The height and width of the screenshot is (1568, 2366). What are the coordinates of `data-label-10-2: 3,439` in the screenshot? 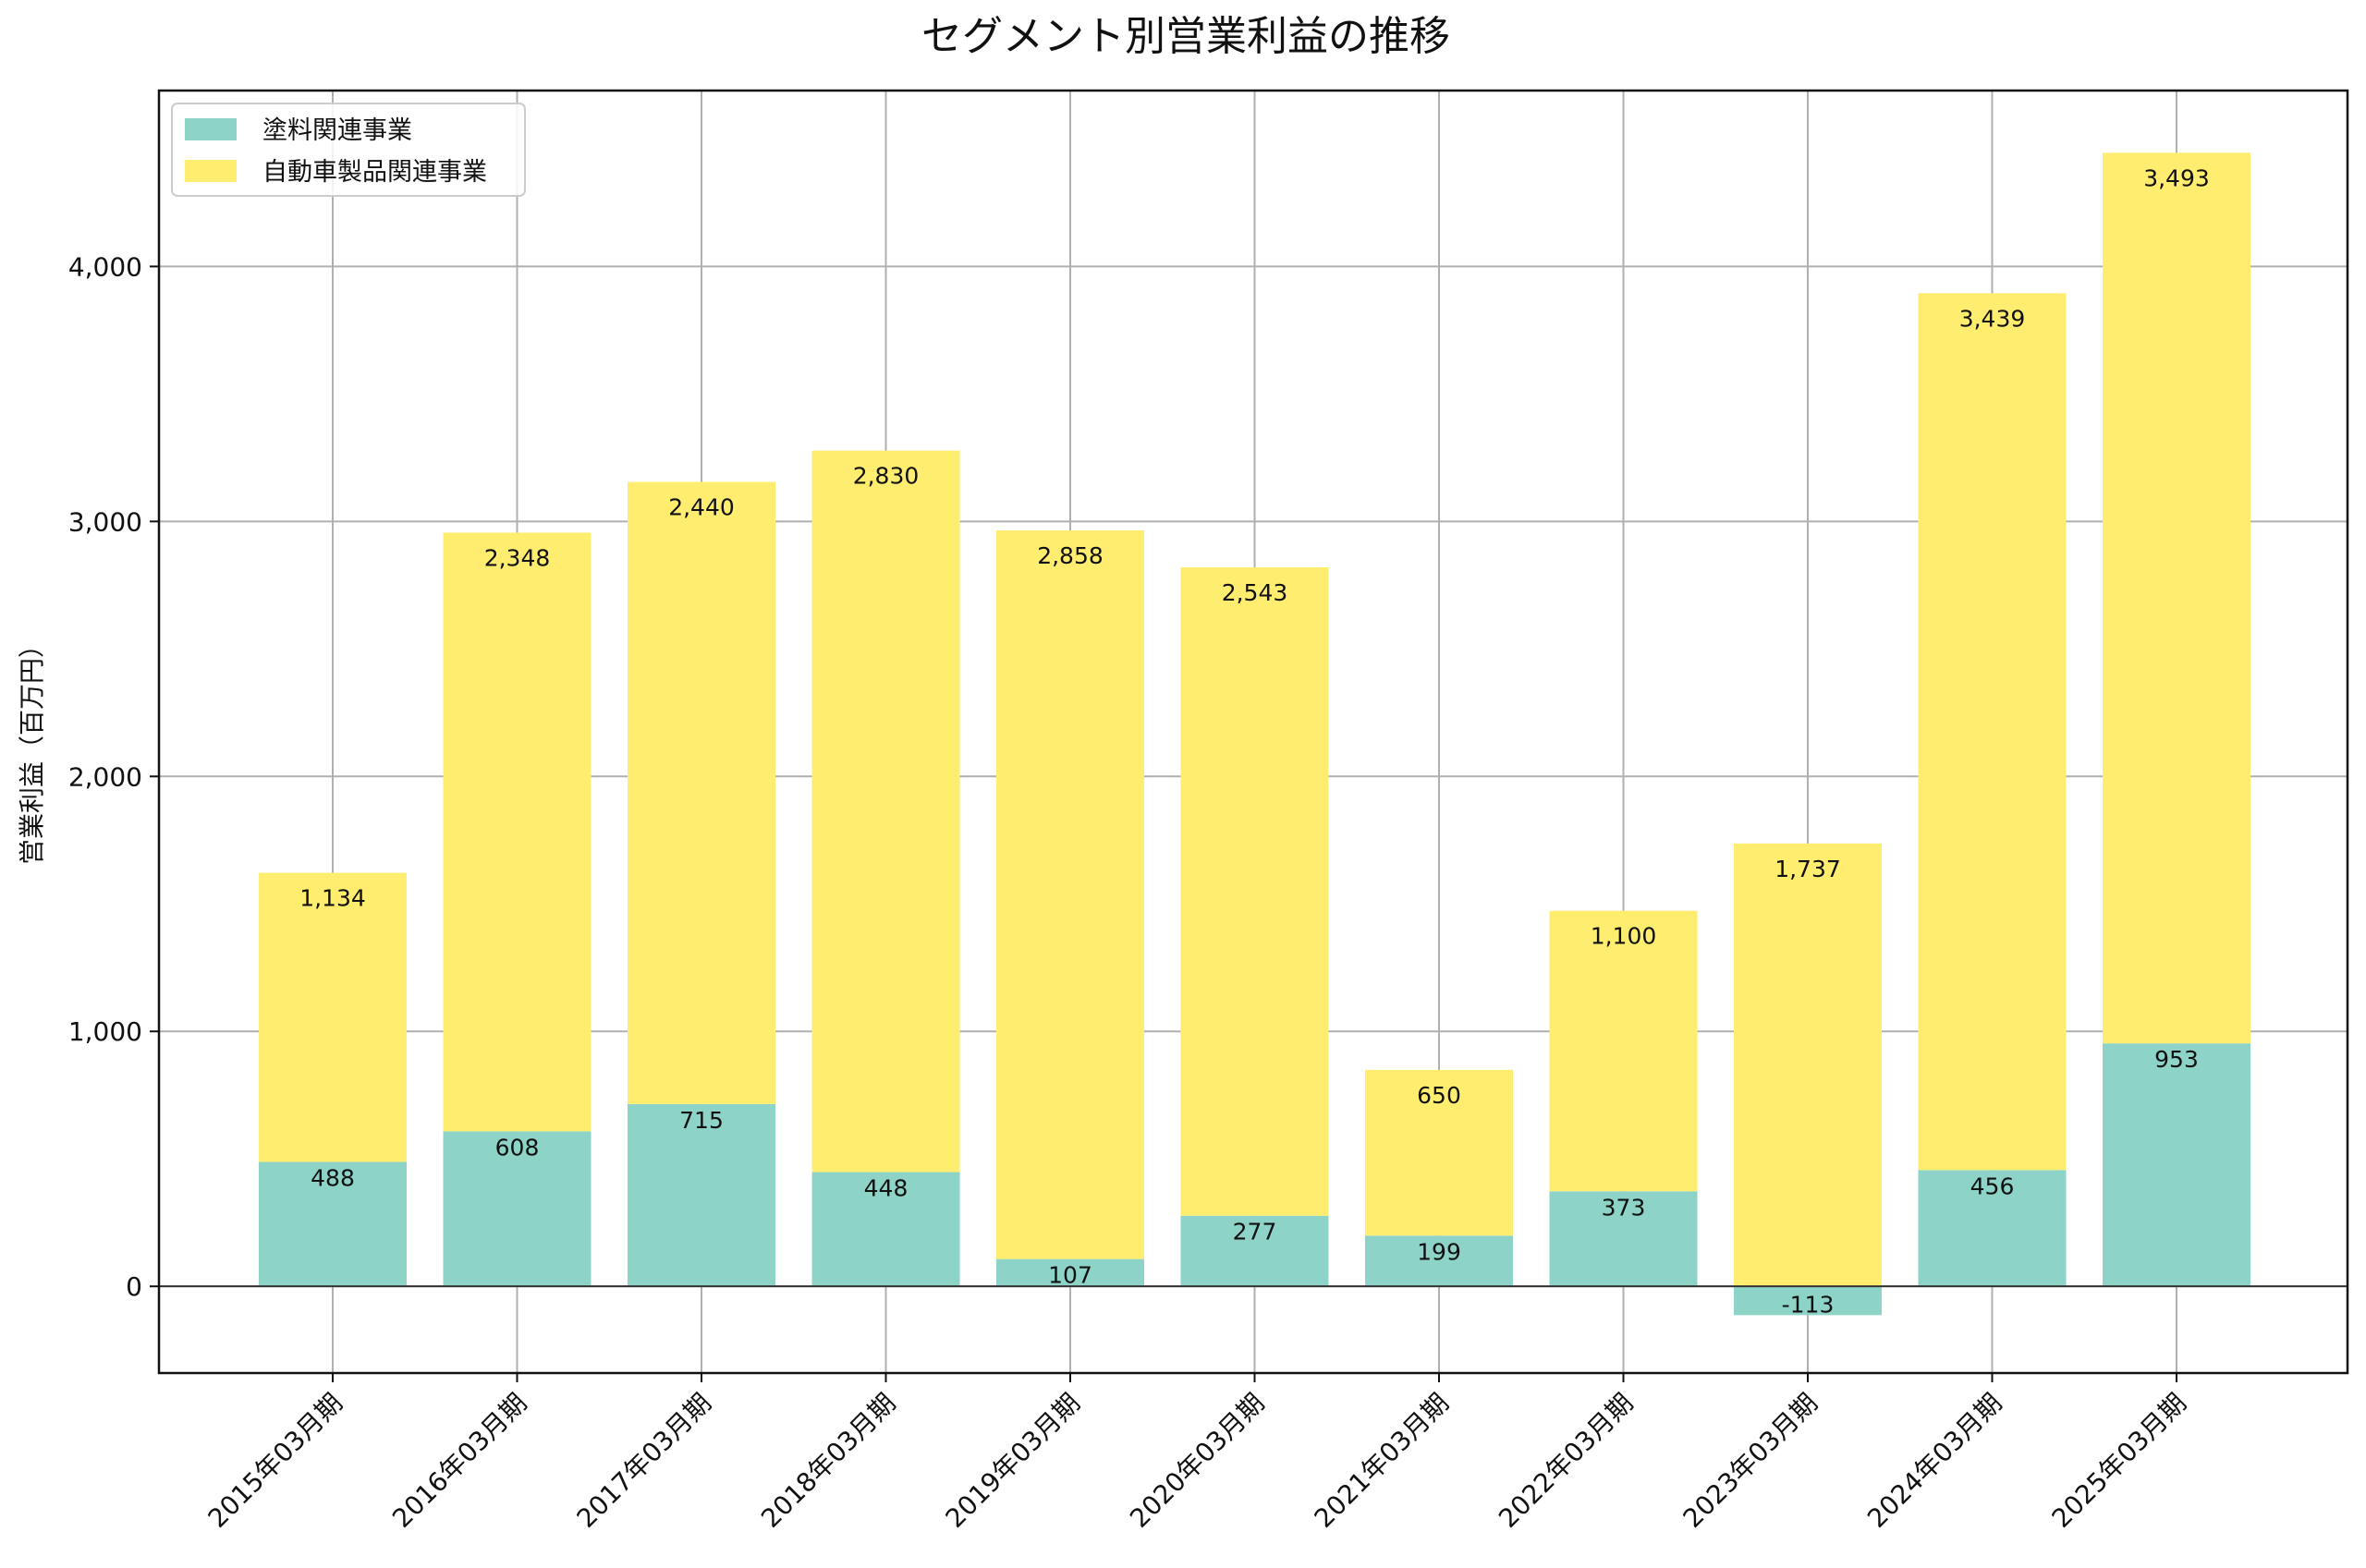 It's located at (1993, 318).